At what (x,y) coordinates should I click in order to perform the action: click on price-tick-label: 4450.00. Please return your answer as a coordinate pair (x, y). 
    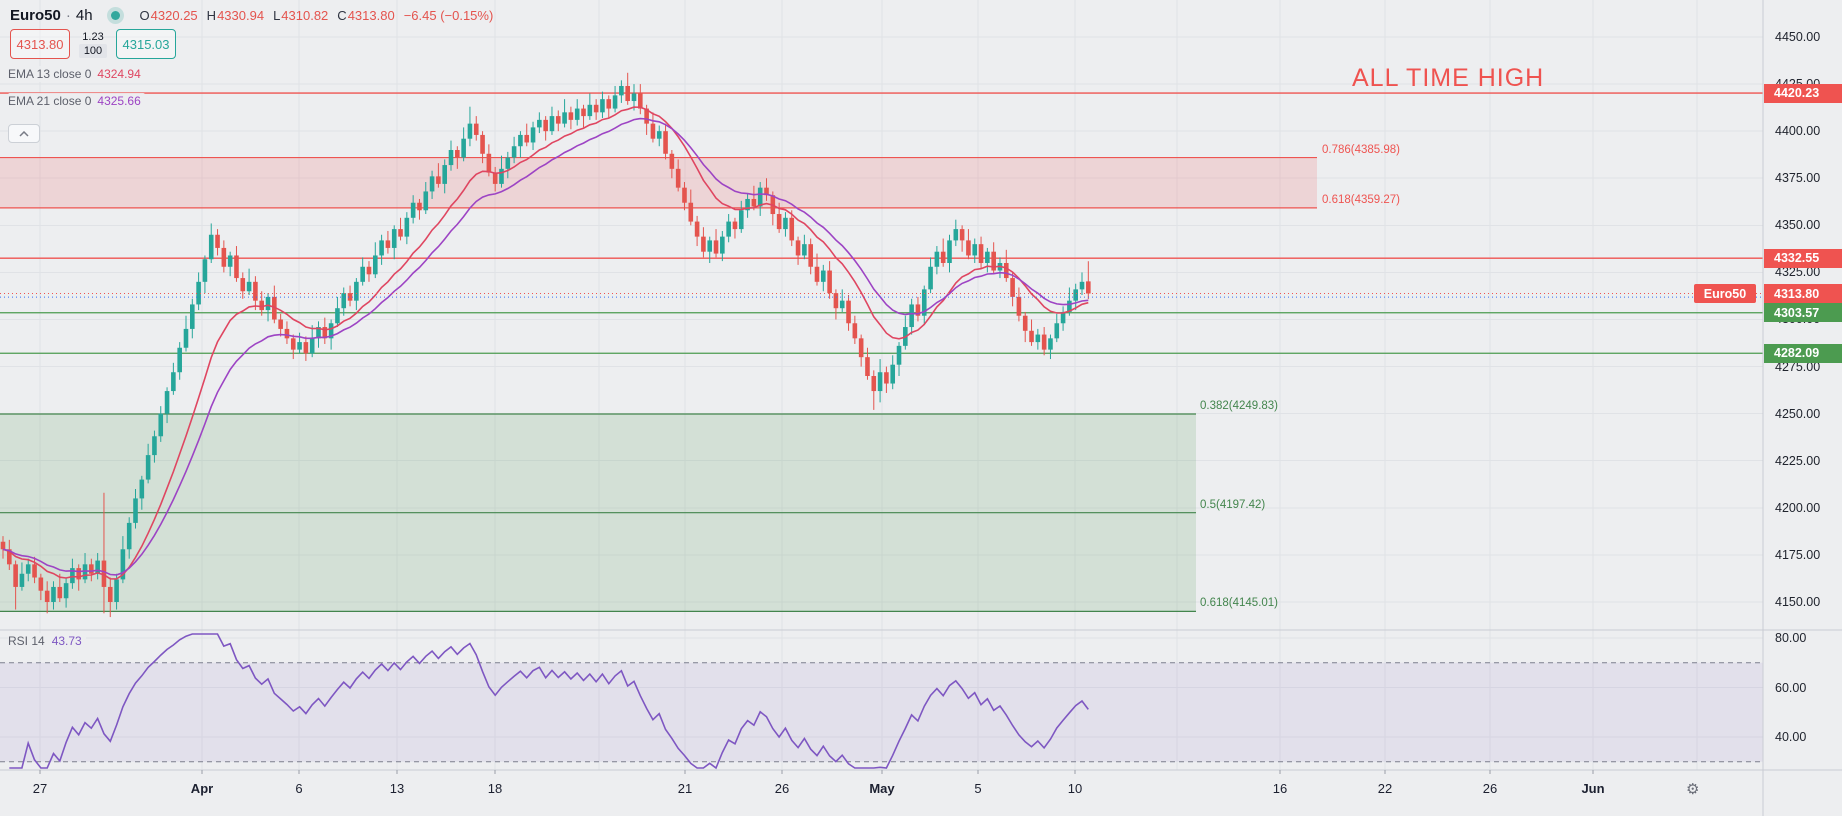
    Looking at the image, I should click on (1798, 37).